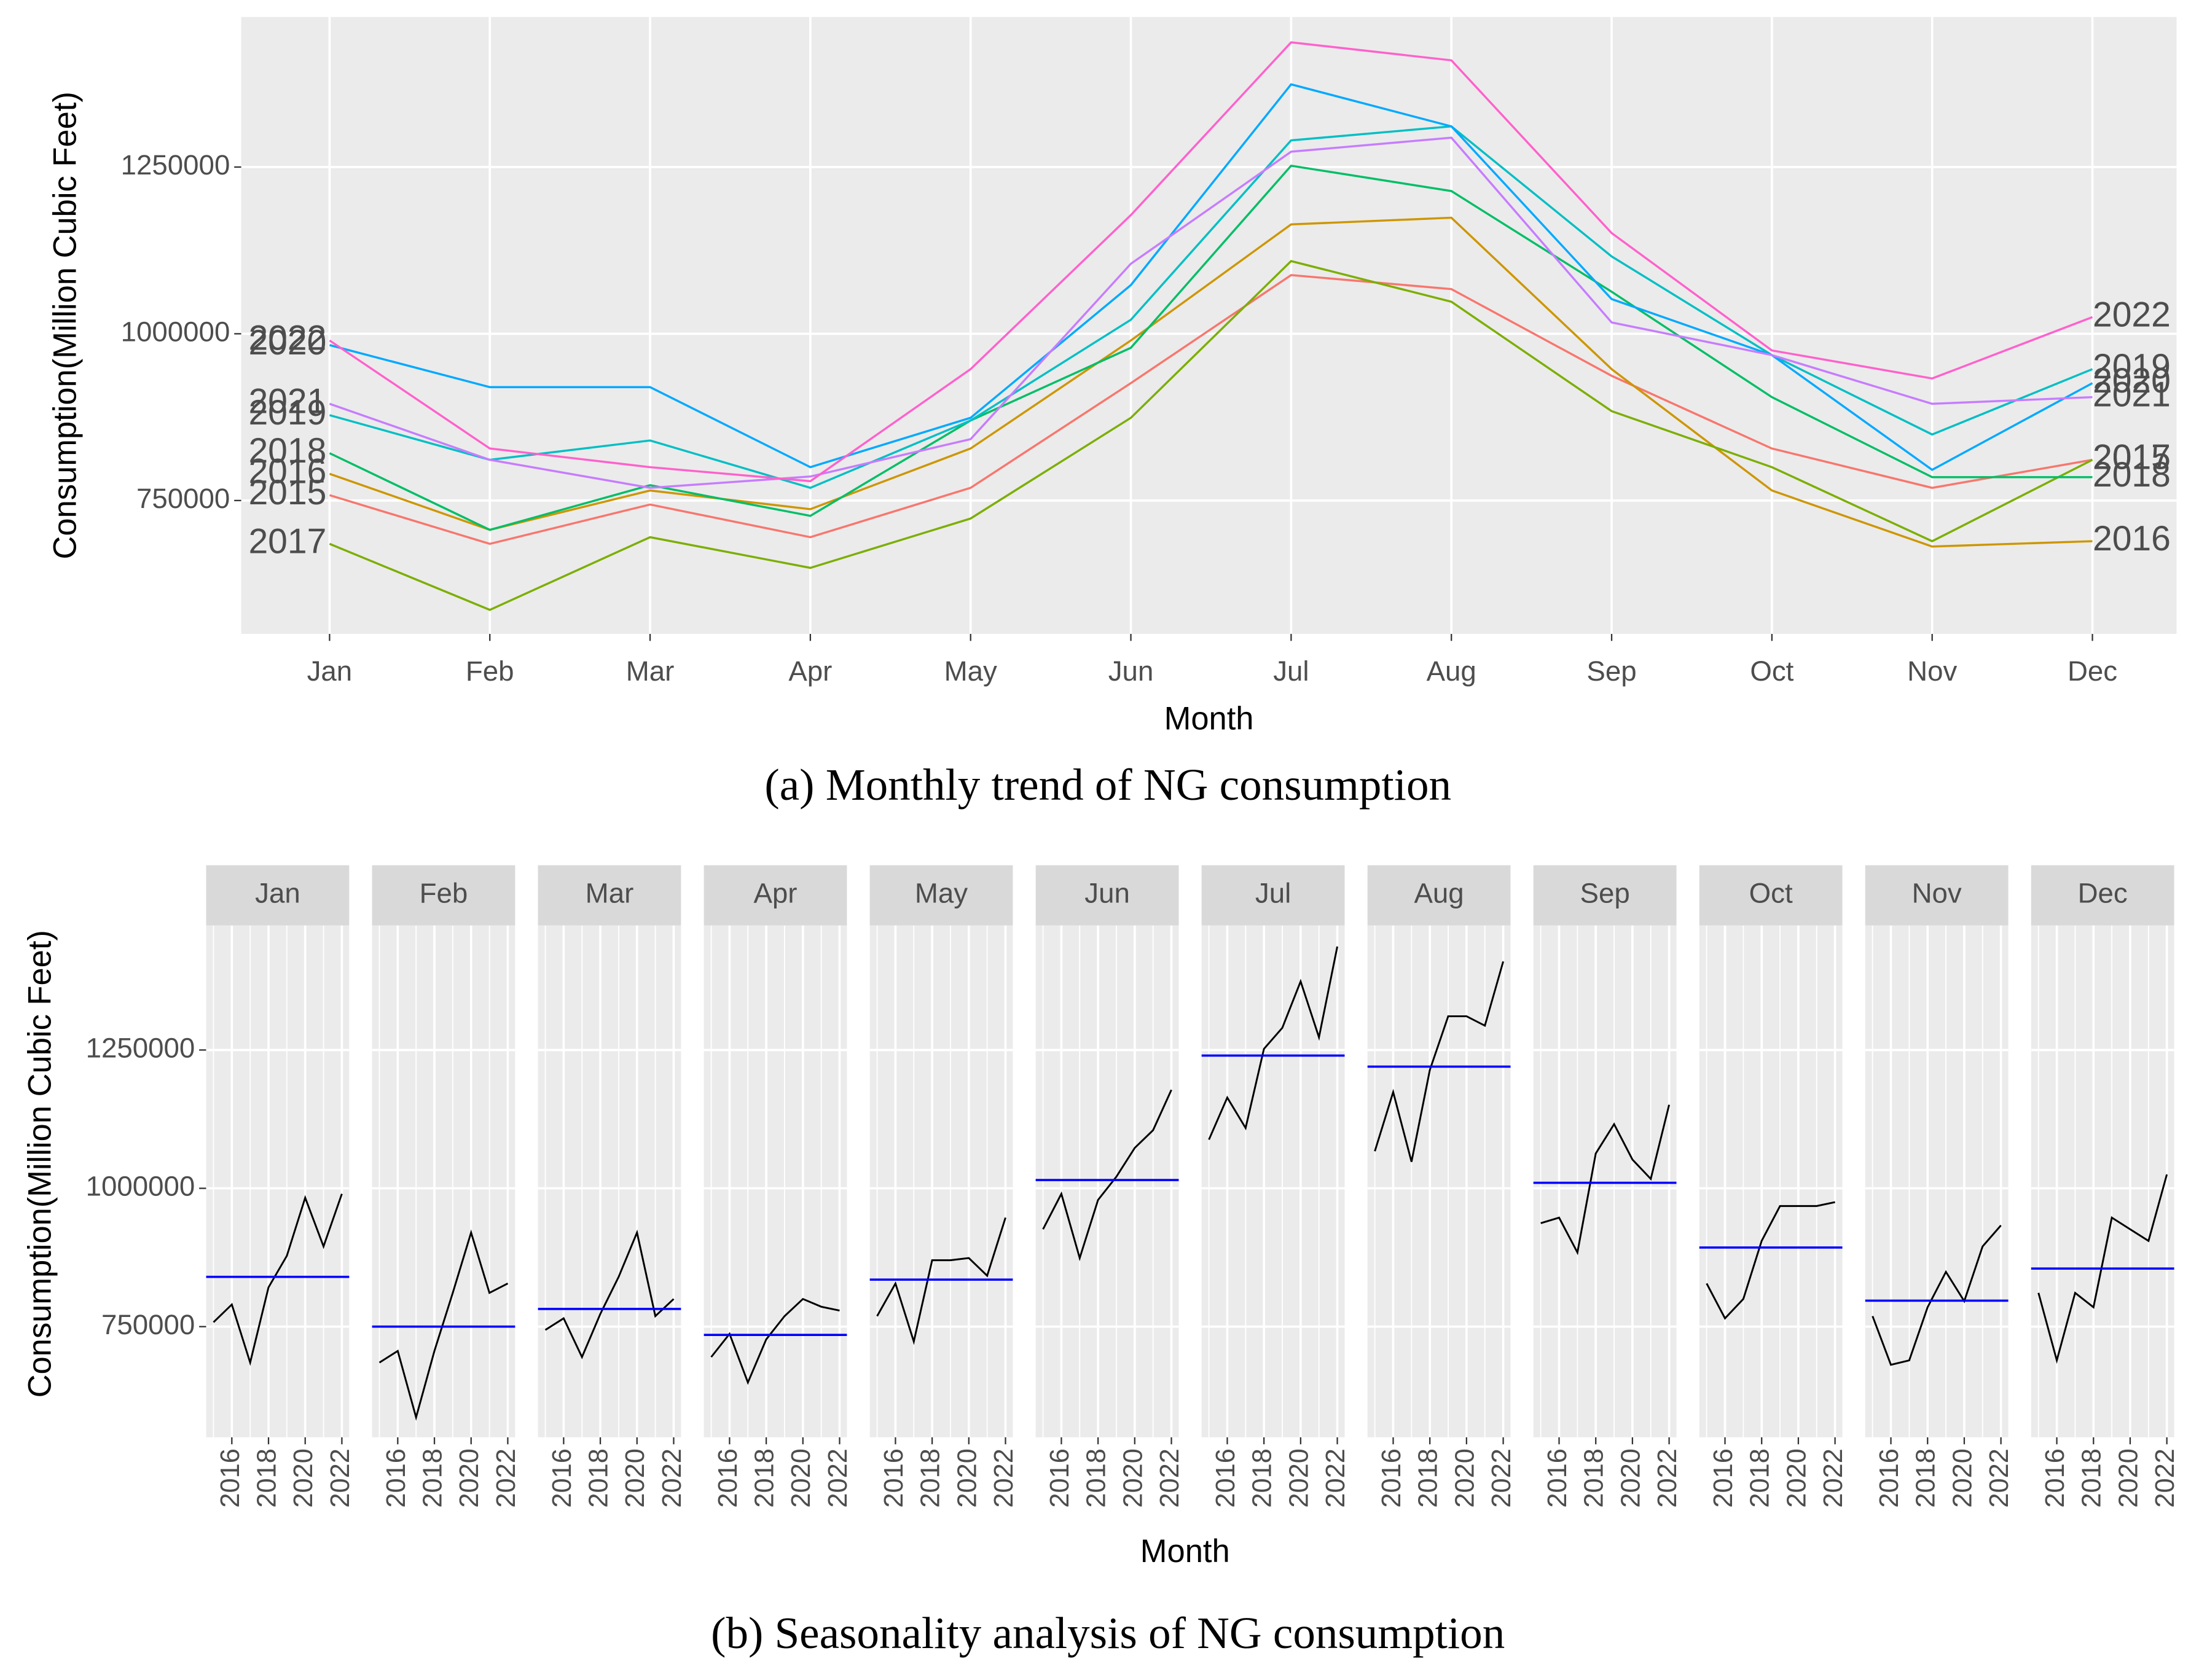 The height and width of the screenshot is (1680, 2199). Describe the element at coordinates (1131, 671) in the screenshot. I see `x-tick-label: Jun` at that location.